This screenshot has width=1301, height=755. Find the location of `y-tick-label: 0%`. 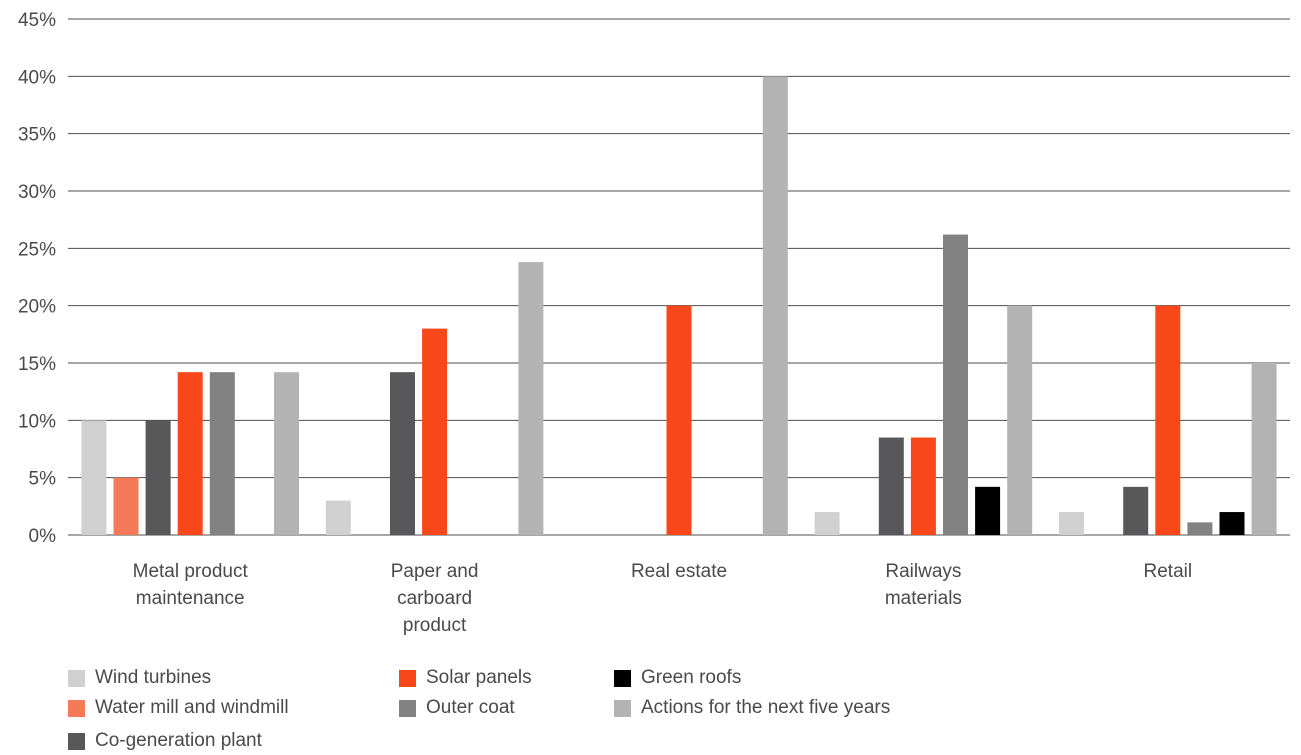

y-tick-label: 0% is located at coordinates (43, 536).